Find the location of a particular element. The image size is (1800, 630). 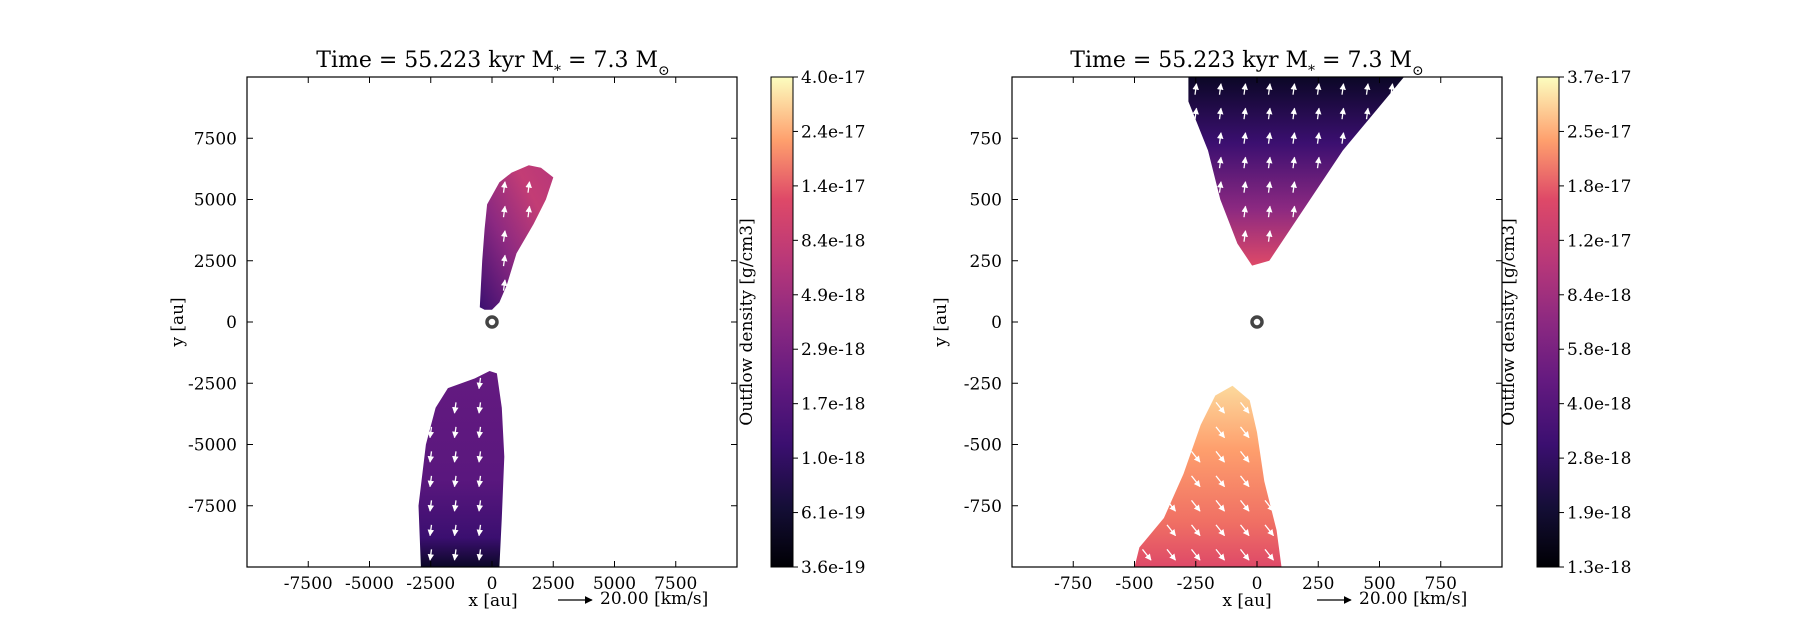

colorbar-tick-label: 1.7e-18 is located at coordinates (833, 405).